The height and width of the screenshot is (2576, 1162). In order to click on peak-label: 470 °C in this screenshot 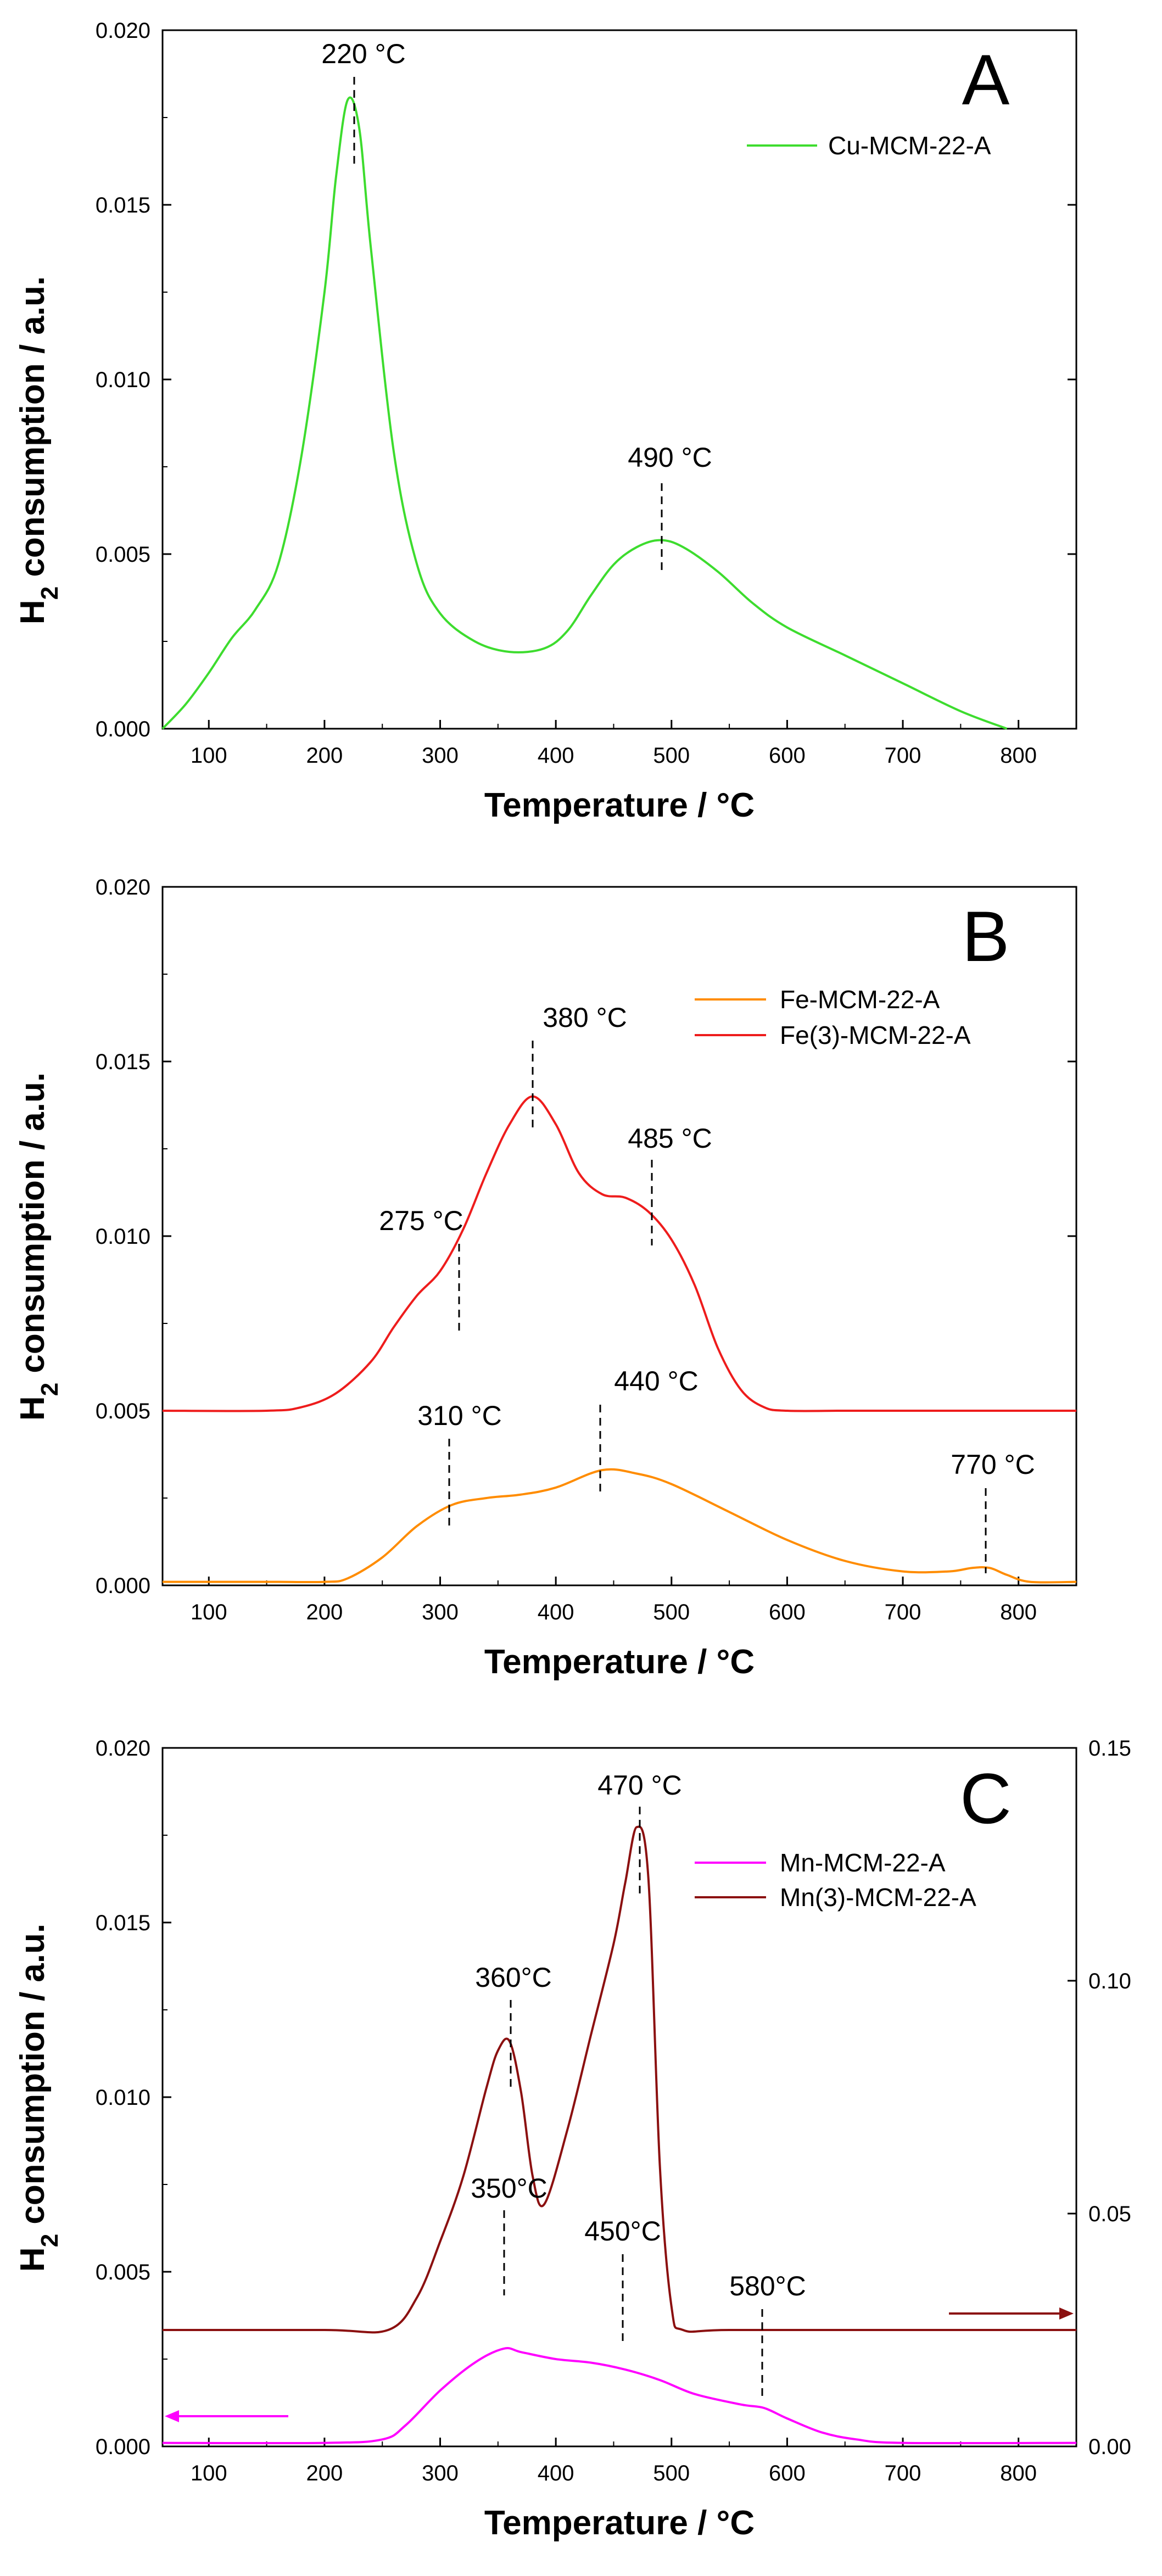, I will do `click(639, 1786)`.